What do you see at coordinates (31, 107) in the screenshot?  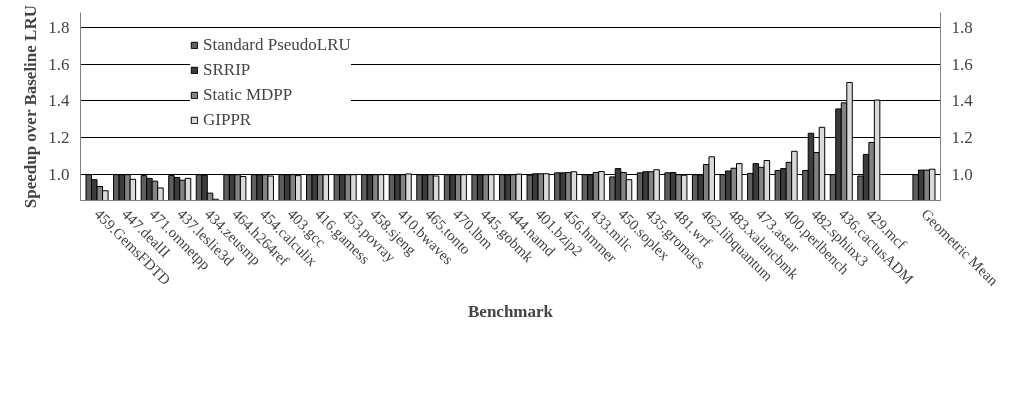 I see `y-axis-title: Speedup over Baseline LRU` at bounding box center [31, 107].